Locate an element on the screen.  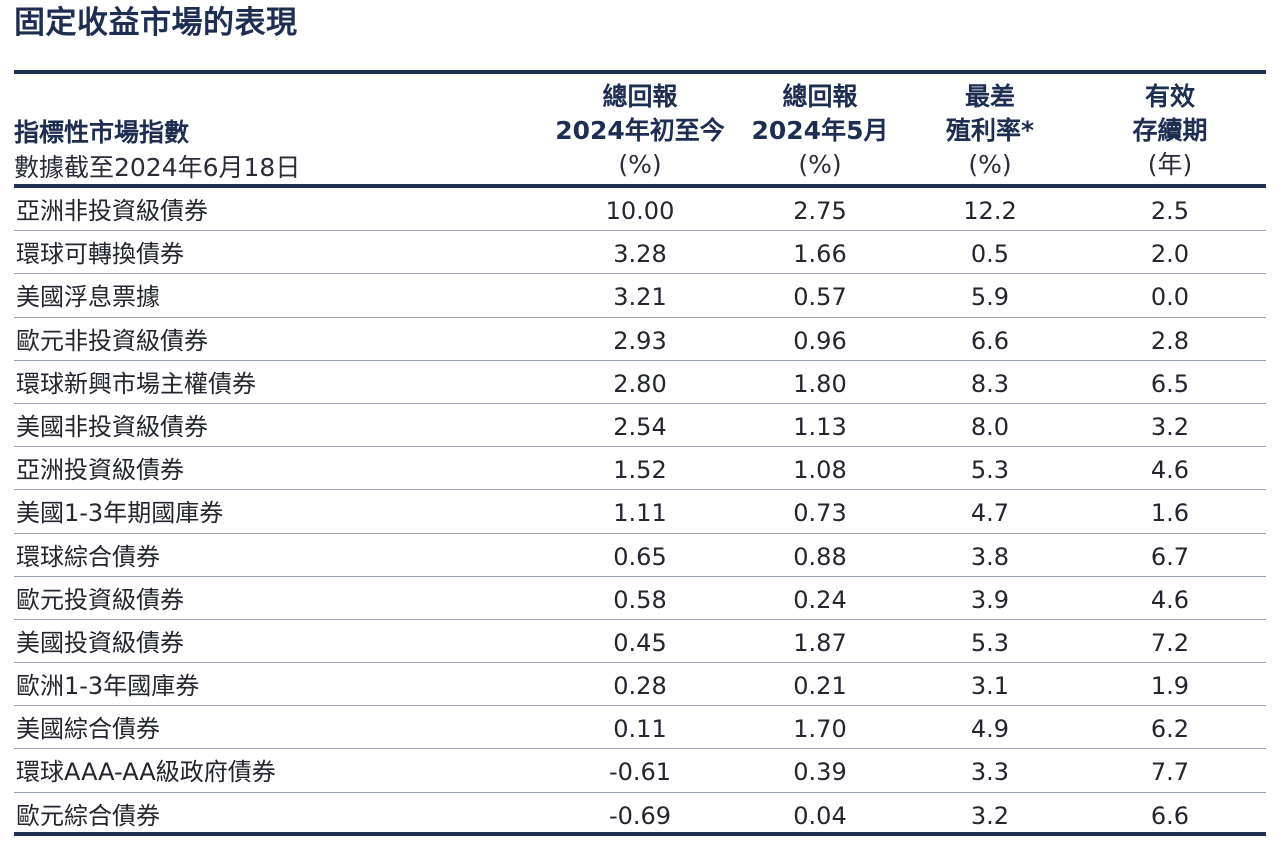
may-return-value: 0.04 is located at coordinates (820, 815).